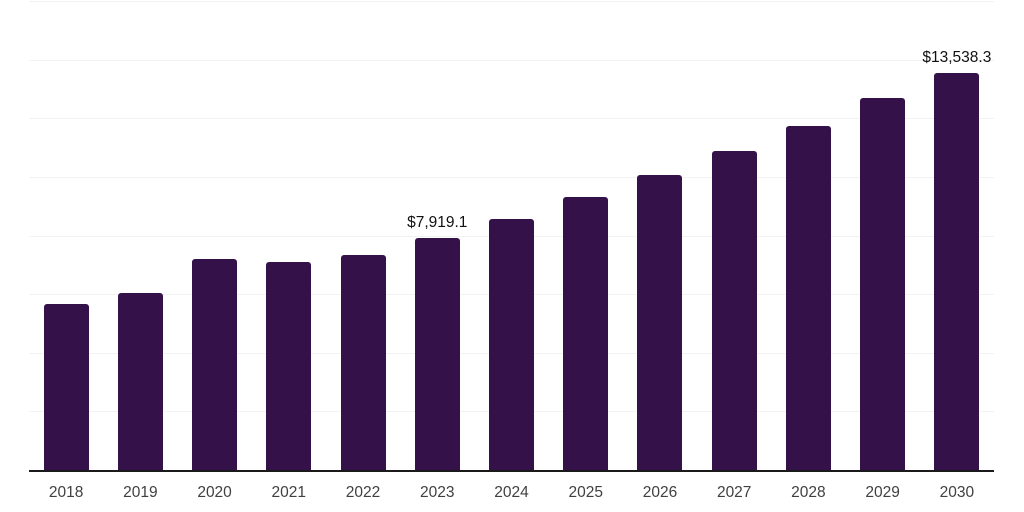 This screenshot has height=512, width=1024. What do you see at coordinates (660, 322) in the screenshot?
I see `bar-2026` at bounding box center [660, 322].